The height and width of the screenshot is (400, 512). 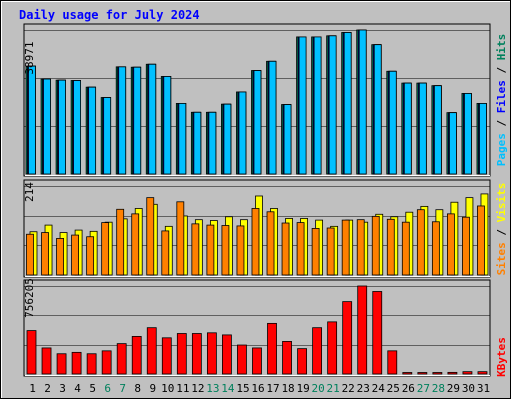 What do you see at coordinates (92, 388) in the screenshot?
I see `day-label-5: 5` at bounding box center [92, 388].